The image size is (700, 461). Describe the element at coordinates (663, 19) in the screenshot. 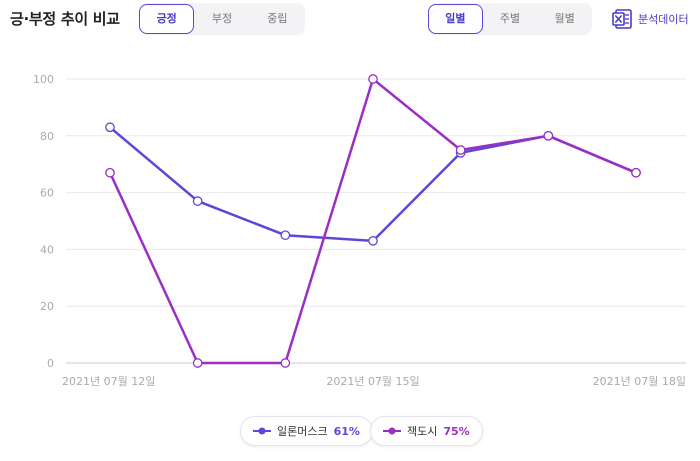

I see `export-data-label: 분석데이터` at that location.